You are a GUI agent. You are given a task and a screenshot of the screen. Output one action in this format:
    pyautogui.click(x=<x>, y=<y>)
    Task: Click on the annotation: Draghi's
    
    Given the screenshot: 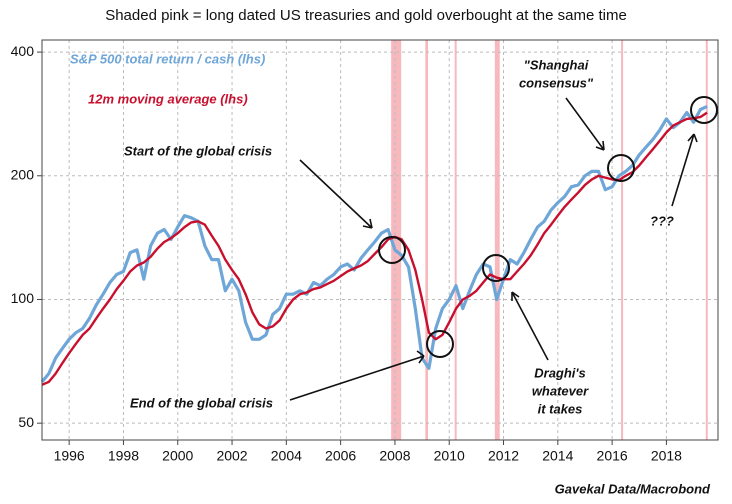 What is the action you would take?
    pyautogui.click(x=560, y=372)
    